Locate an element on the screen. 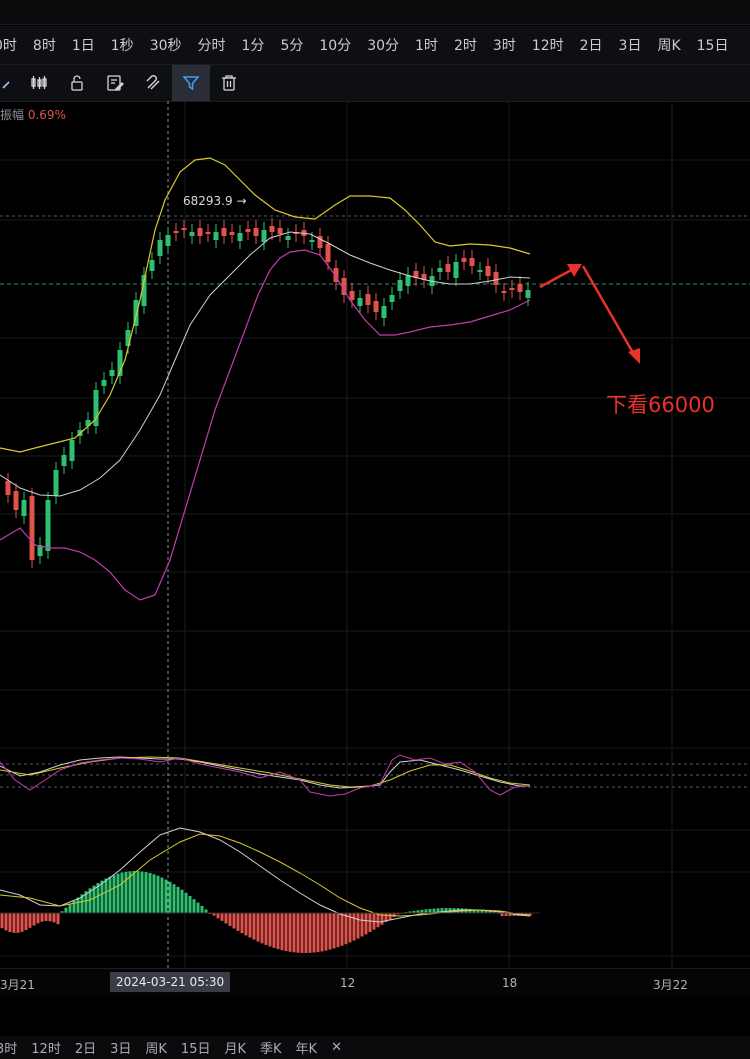  interval-0: 0时 is located at coordinates (8, 46).